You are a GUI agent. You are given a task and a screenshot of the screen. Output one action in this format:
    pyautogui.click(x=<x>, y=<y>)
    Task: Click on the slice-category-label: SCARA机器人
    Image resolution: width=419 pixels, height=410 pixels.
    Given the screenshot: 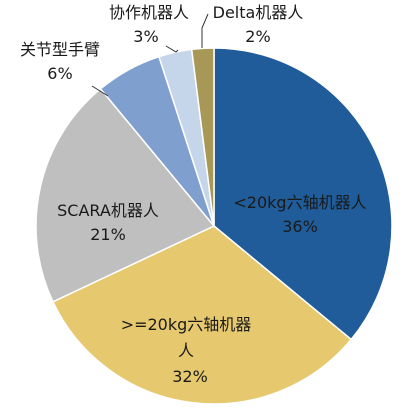 What is the action you would take?
    pyautogui.click(x=108, y=210)
    